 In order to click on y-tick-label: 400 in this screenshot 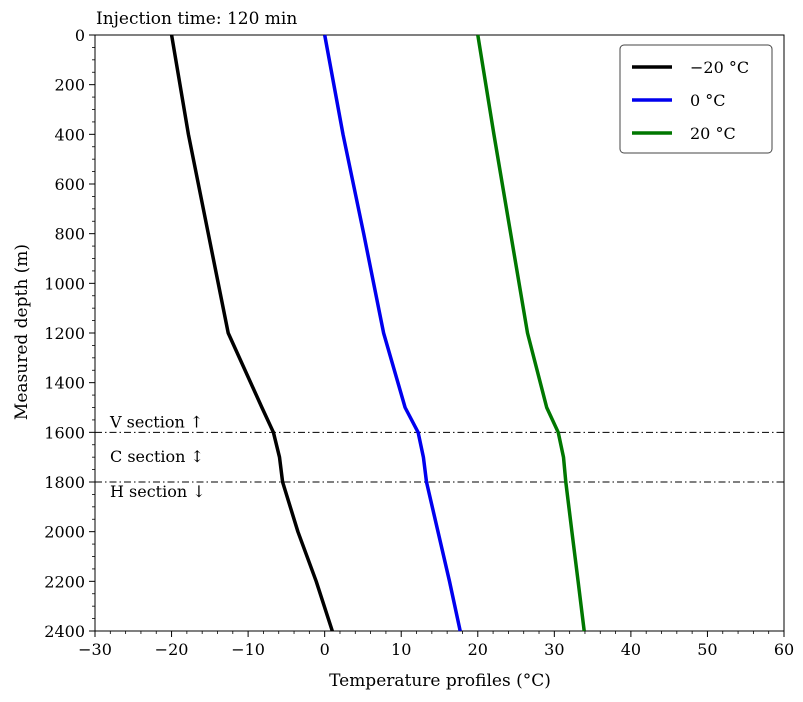, I will do `click(69, 134)`.